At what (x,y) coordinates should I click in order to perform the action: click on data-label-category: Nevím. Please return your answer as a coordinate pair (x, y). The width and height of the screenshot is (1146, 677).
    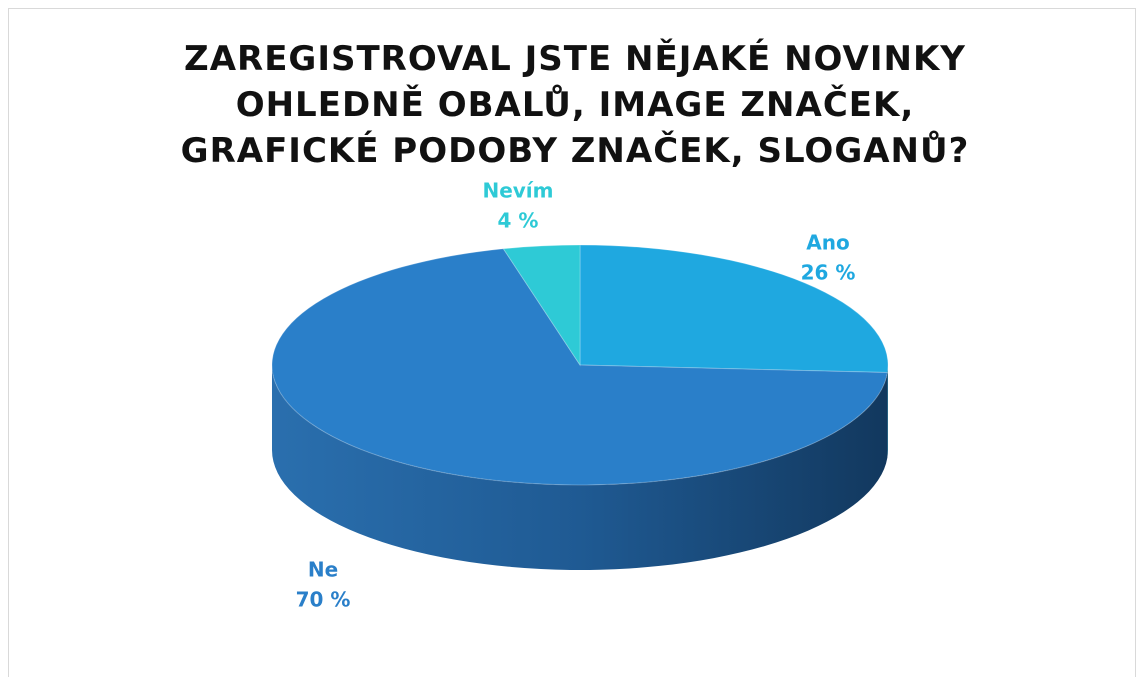
    Looking at the image, I should click on (517, 191).